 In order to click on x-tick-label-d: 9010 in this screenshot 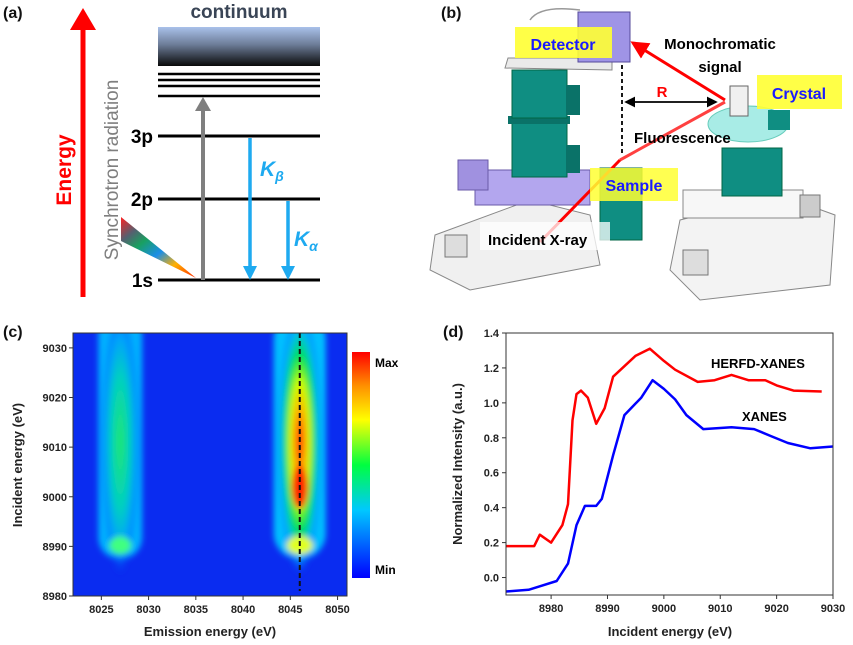, I will do `click(720, 609)`.